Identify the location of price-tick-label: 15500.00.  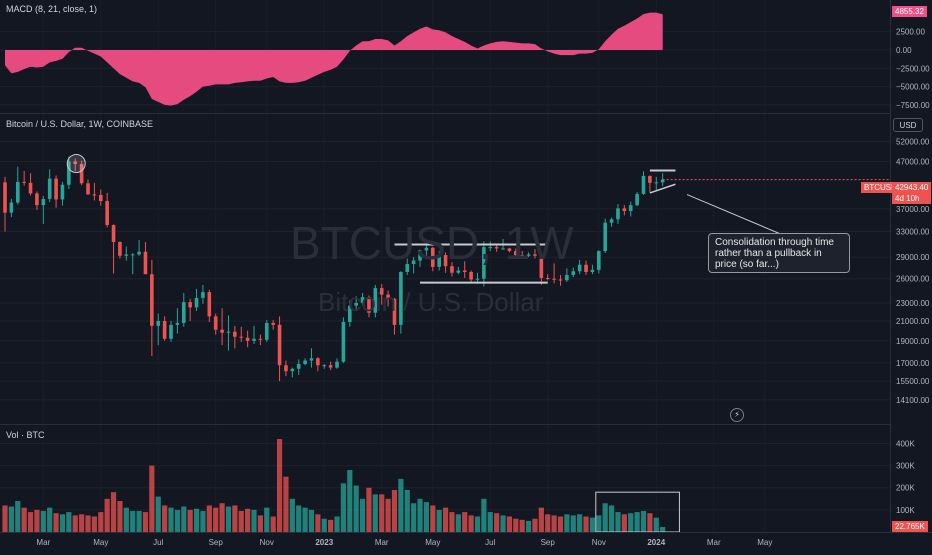
(913, 381).